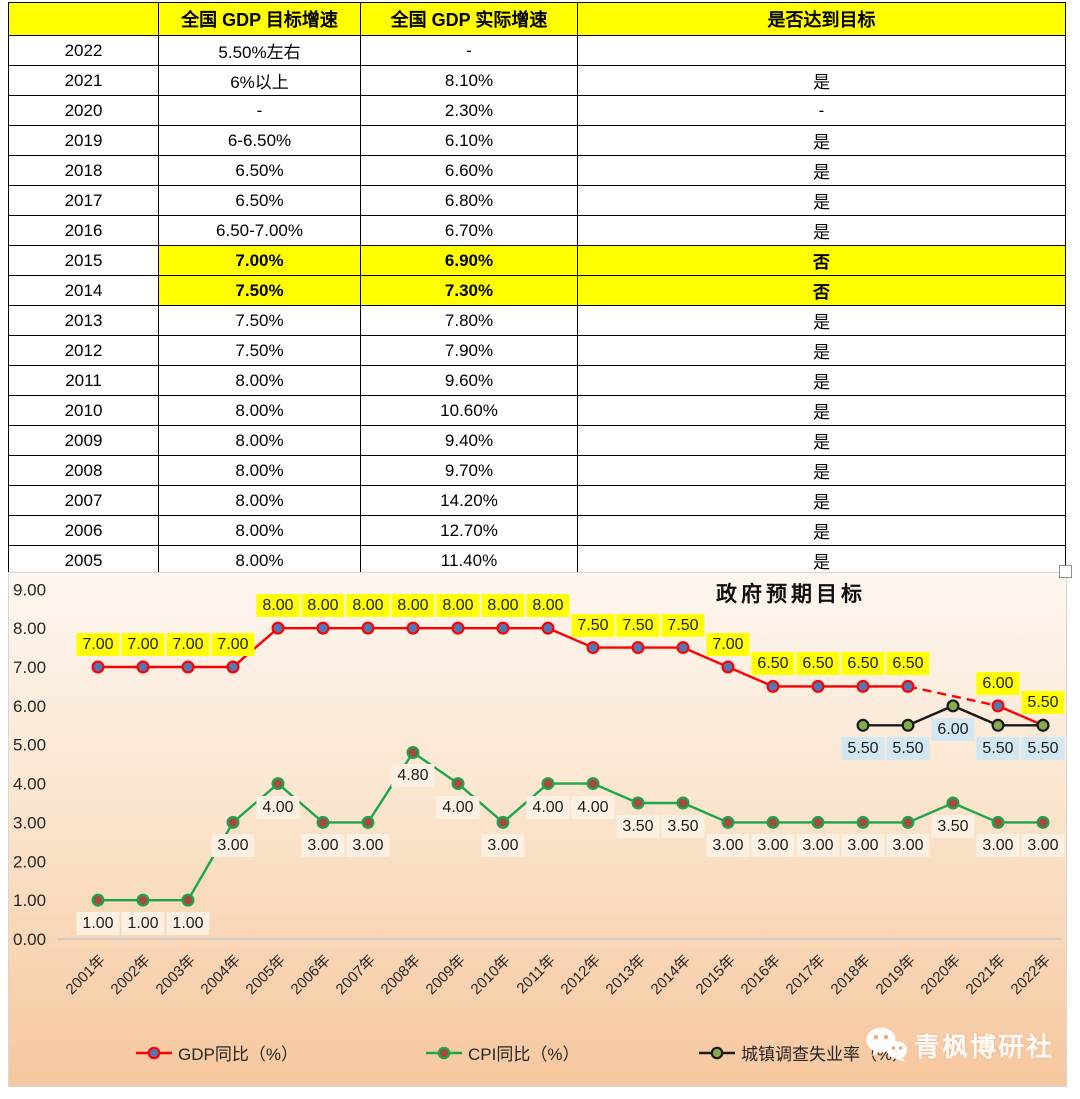 Image resolution: width=1080 pixels, height=1099 pixels. I want to click on year-cell: 2021, so click(83, 80).